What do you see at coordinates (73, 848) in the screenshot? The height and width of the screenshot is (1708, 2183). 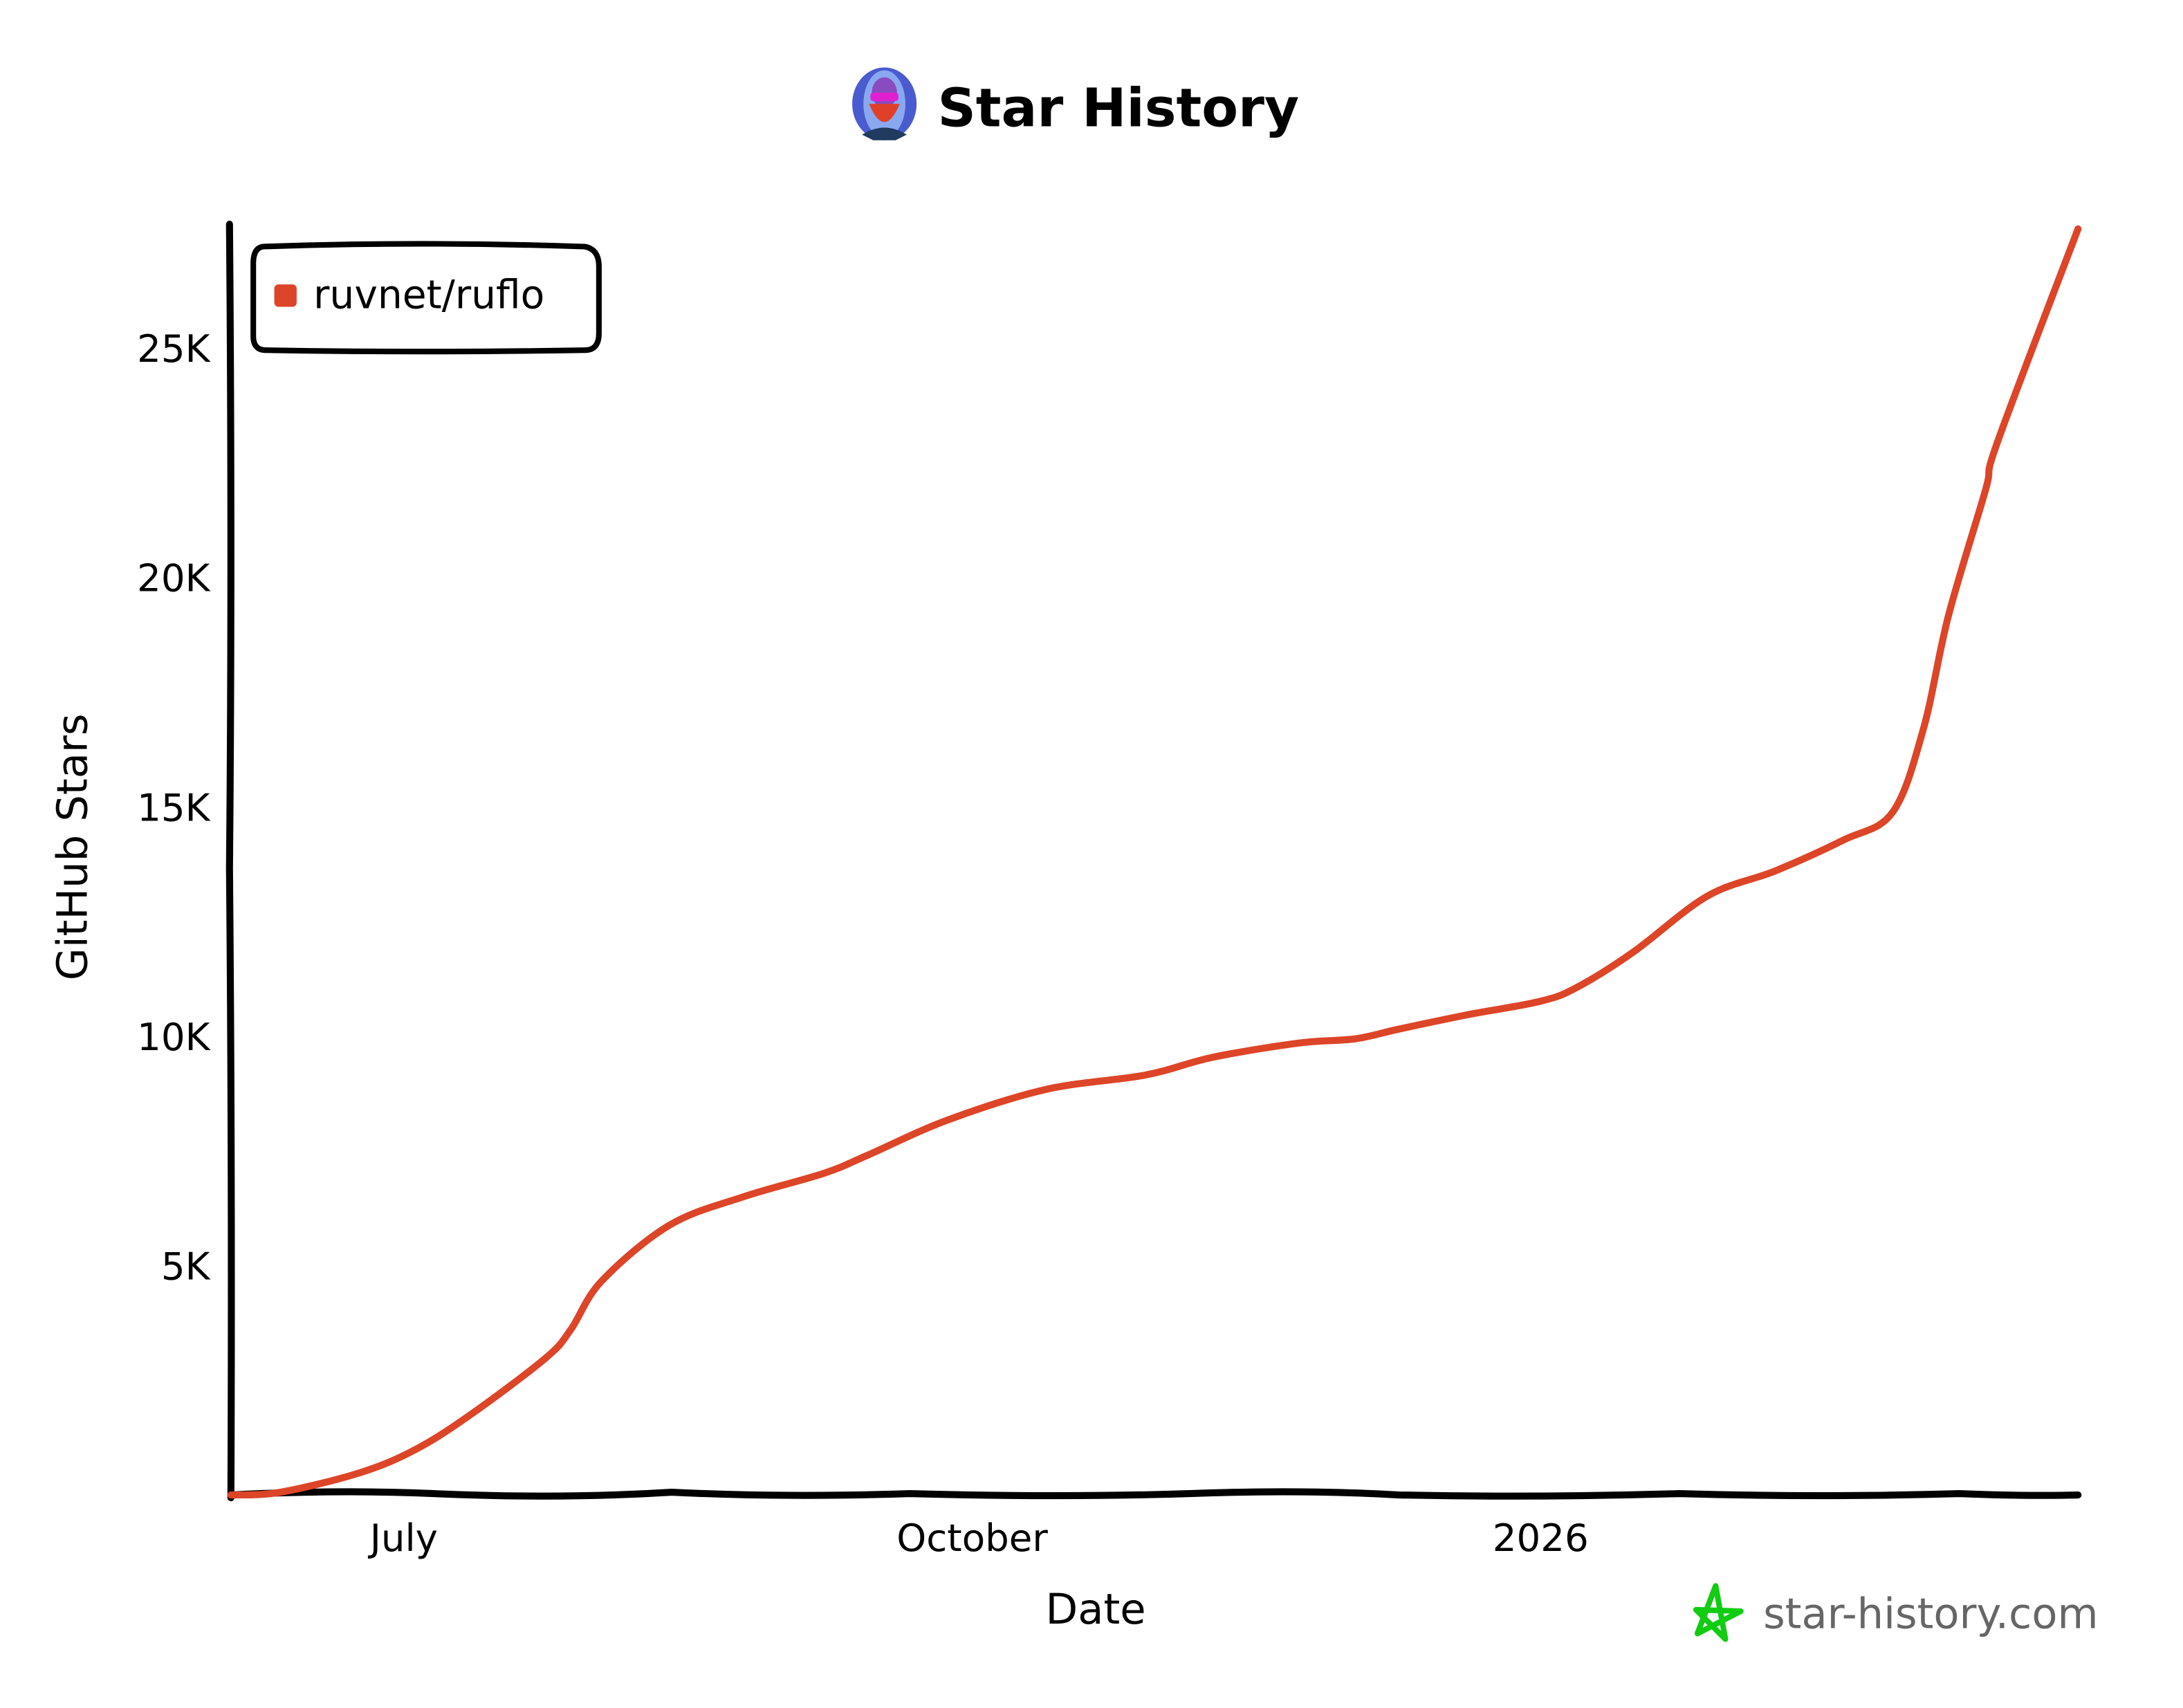 I see `y-axis-label: GitHub Stars` at bounding box center [73, 848].